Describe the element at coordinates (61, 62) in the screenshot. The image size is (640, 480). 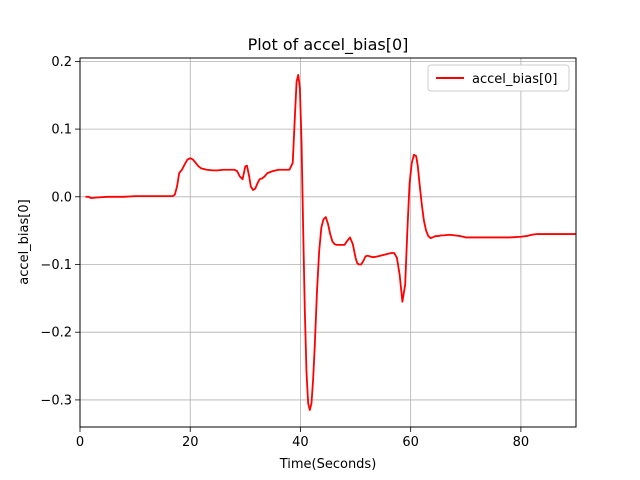
I see `y-tick-label: 0.2` at that location.